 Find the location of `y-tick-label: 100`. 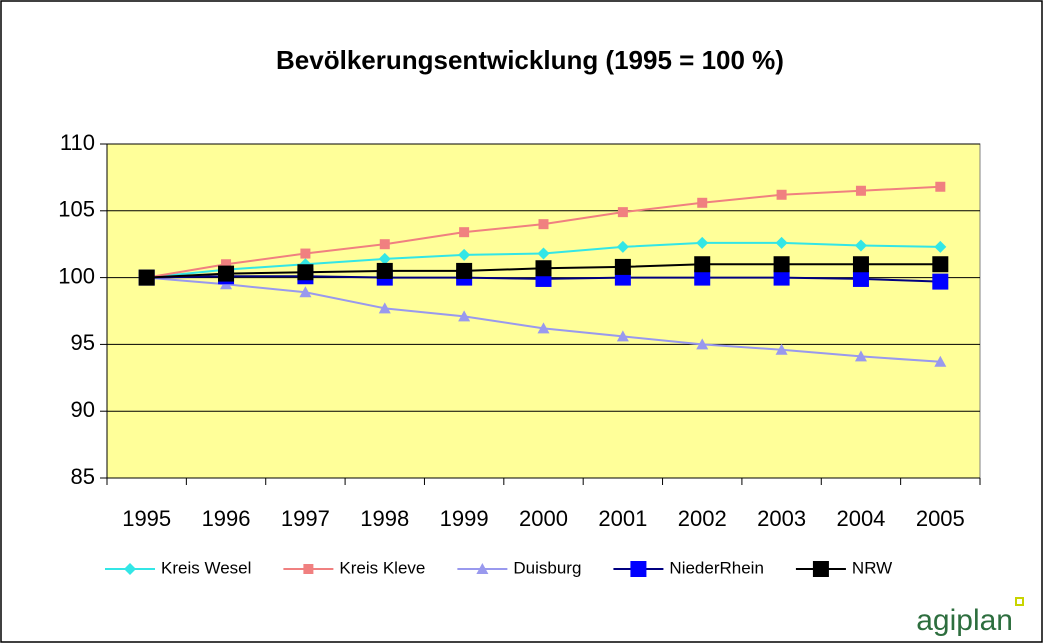

y-tick-label: 100 is located at coordinates (76, 275).